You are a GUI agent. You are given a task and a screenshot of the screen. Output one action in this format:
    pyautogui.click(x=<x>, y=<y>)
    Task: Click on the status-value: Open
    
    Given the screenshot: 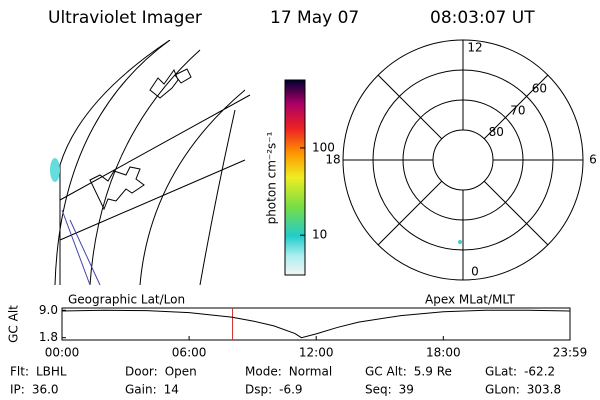 What is the action you would take?
    pyautogui.click(x=181, y=372)
    